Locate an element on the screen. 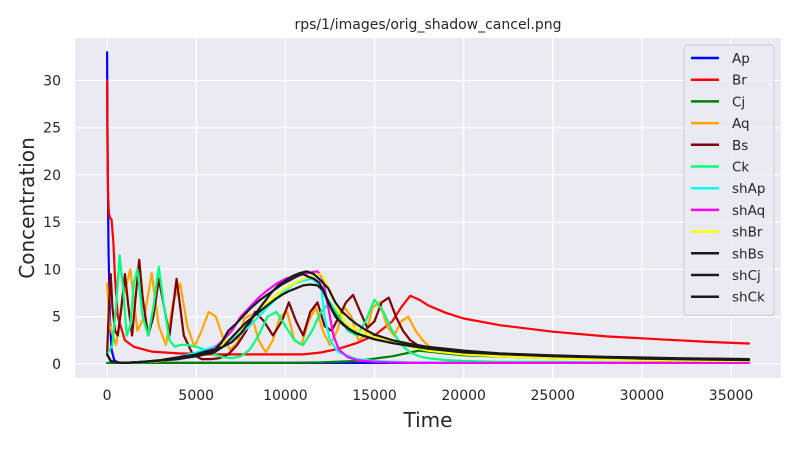 This screenshot has height=450, width=800. legend-label-ck: Ck is located at coordinates (740, 168).